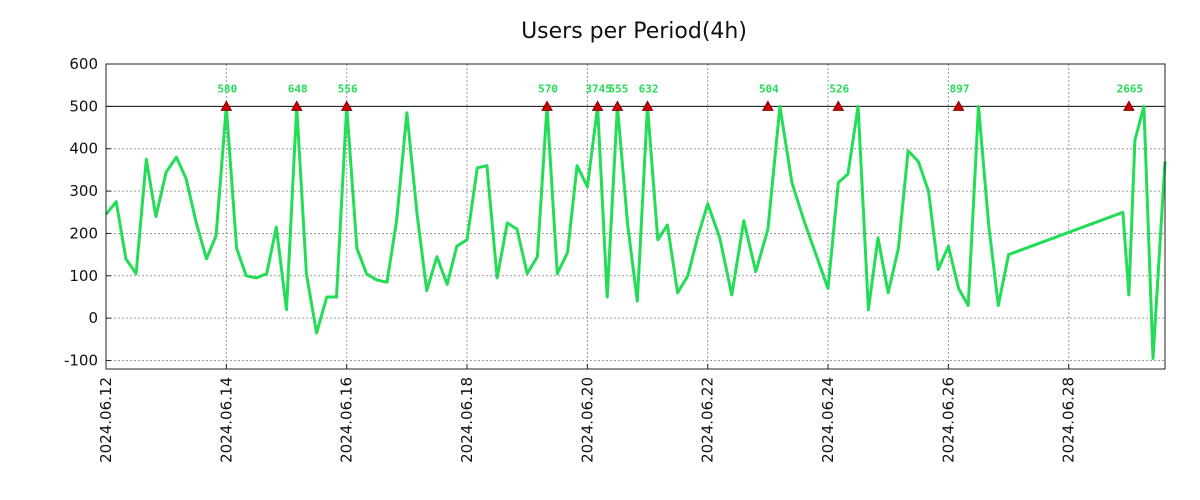  What do you see at coordinates (548, 88) in the screenshot?
I see `peak-label: 570` at bounding box center [548, 88].